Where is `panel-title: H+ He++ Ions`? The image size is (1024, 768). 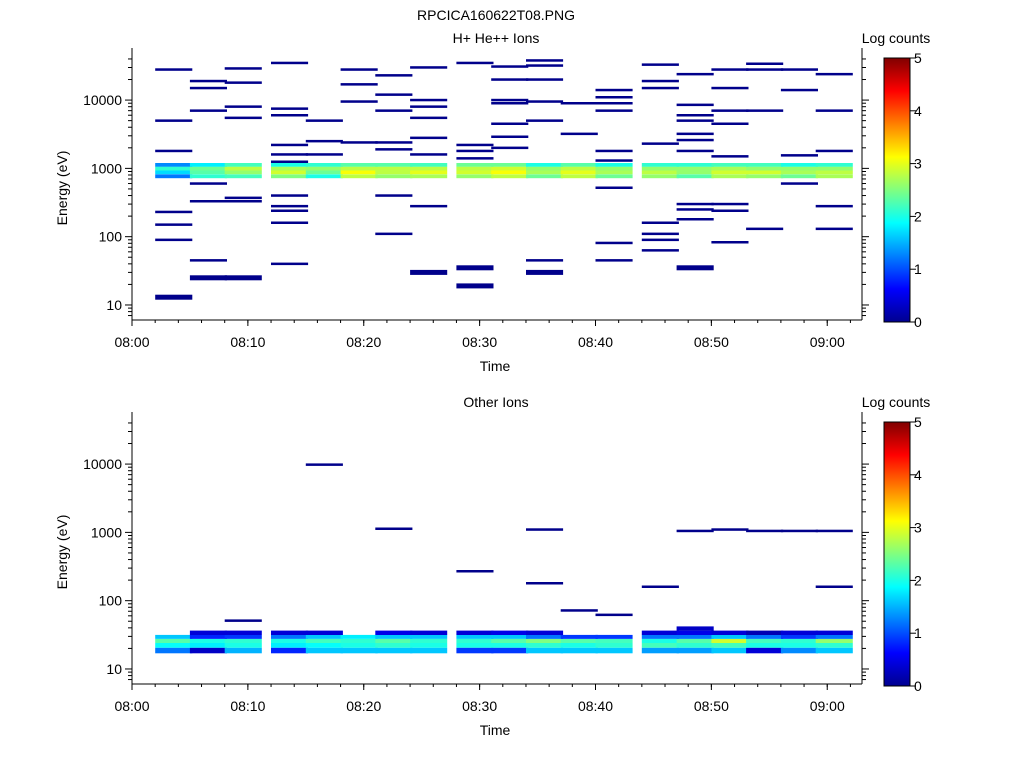
panel-title: H+ He++ Ions is located at coordinates (496, 38).